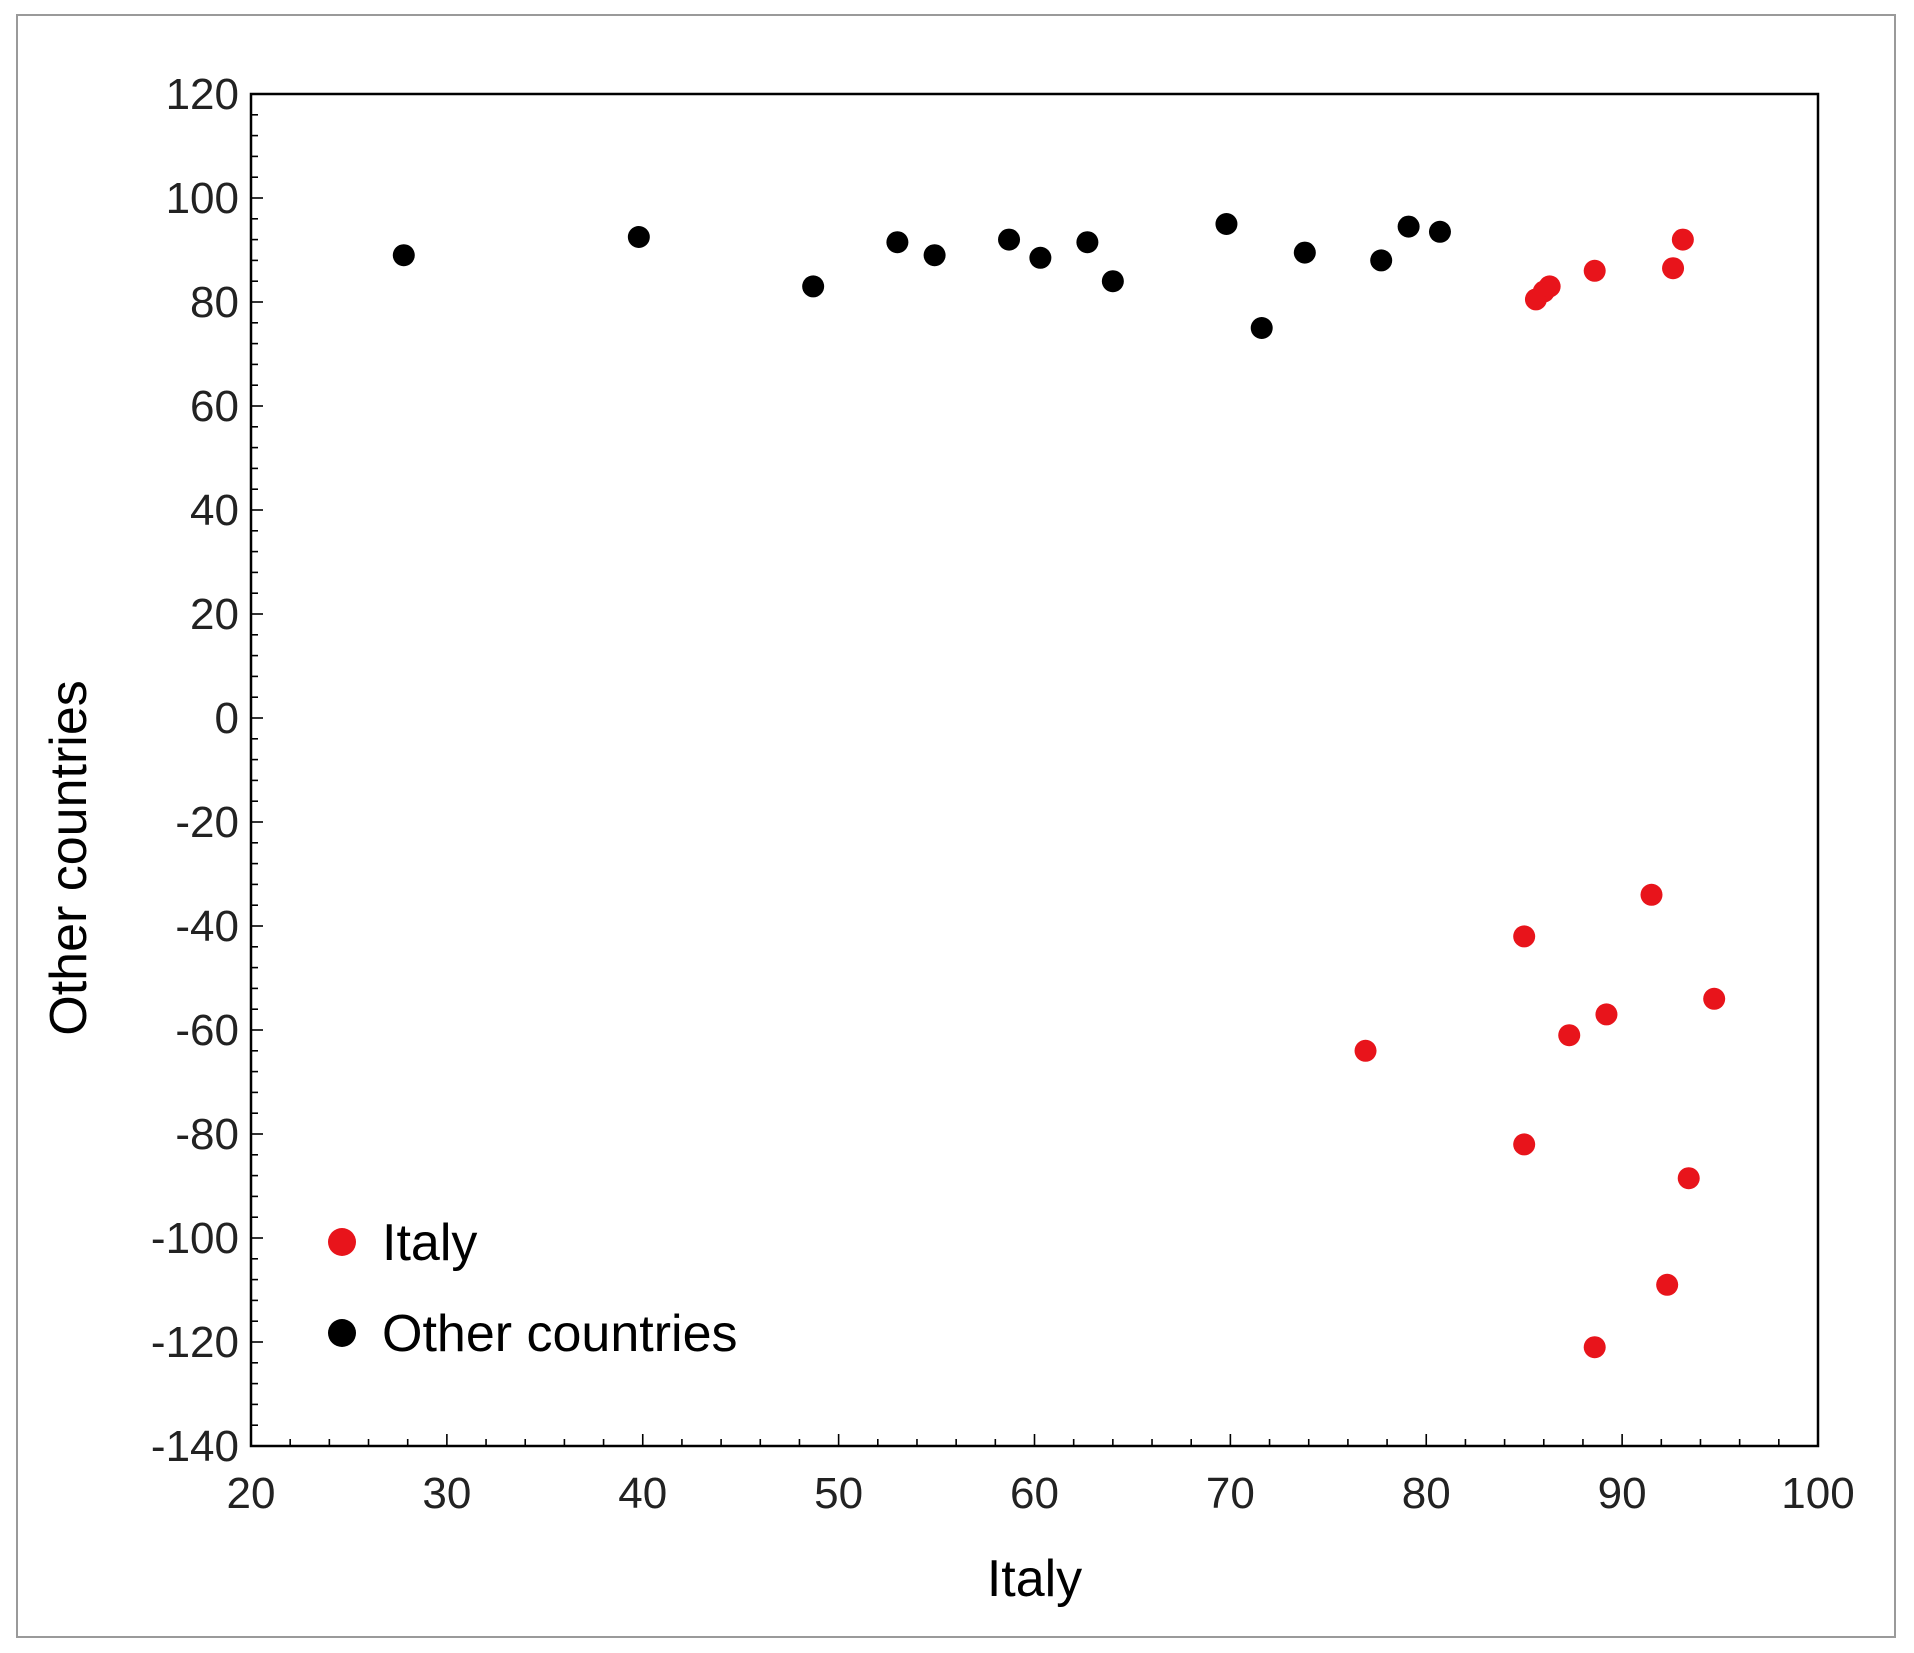 Image resolution: width=1914 pixels, height=1653 pixels. I want to click on x-axis-tick-labels: 20 30 40 50 60 70 80 90 100, so click(1041, 1493).